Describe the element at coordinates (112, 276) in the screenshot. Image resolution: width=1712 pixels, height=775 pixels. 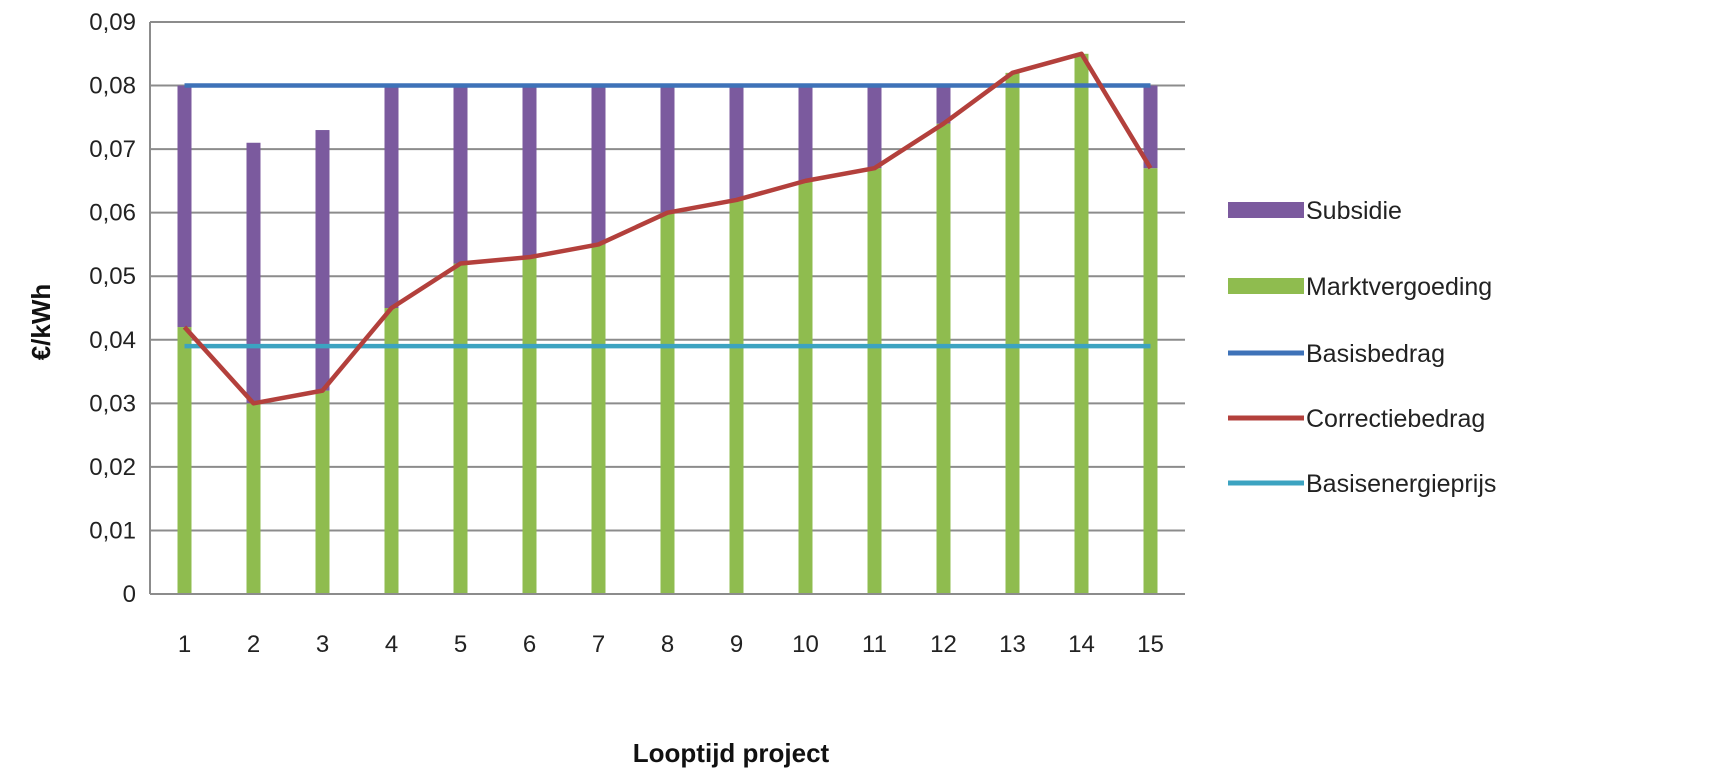
I see `y-tick-label: 0,05` at that location.